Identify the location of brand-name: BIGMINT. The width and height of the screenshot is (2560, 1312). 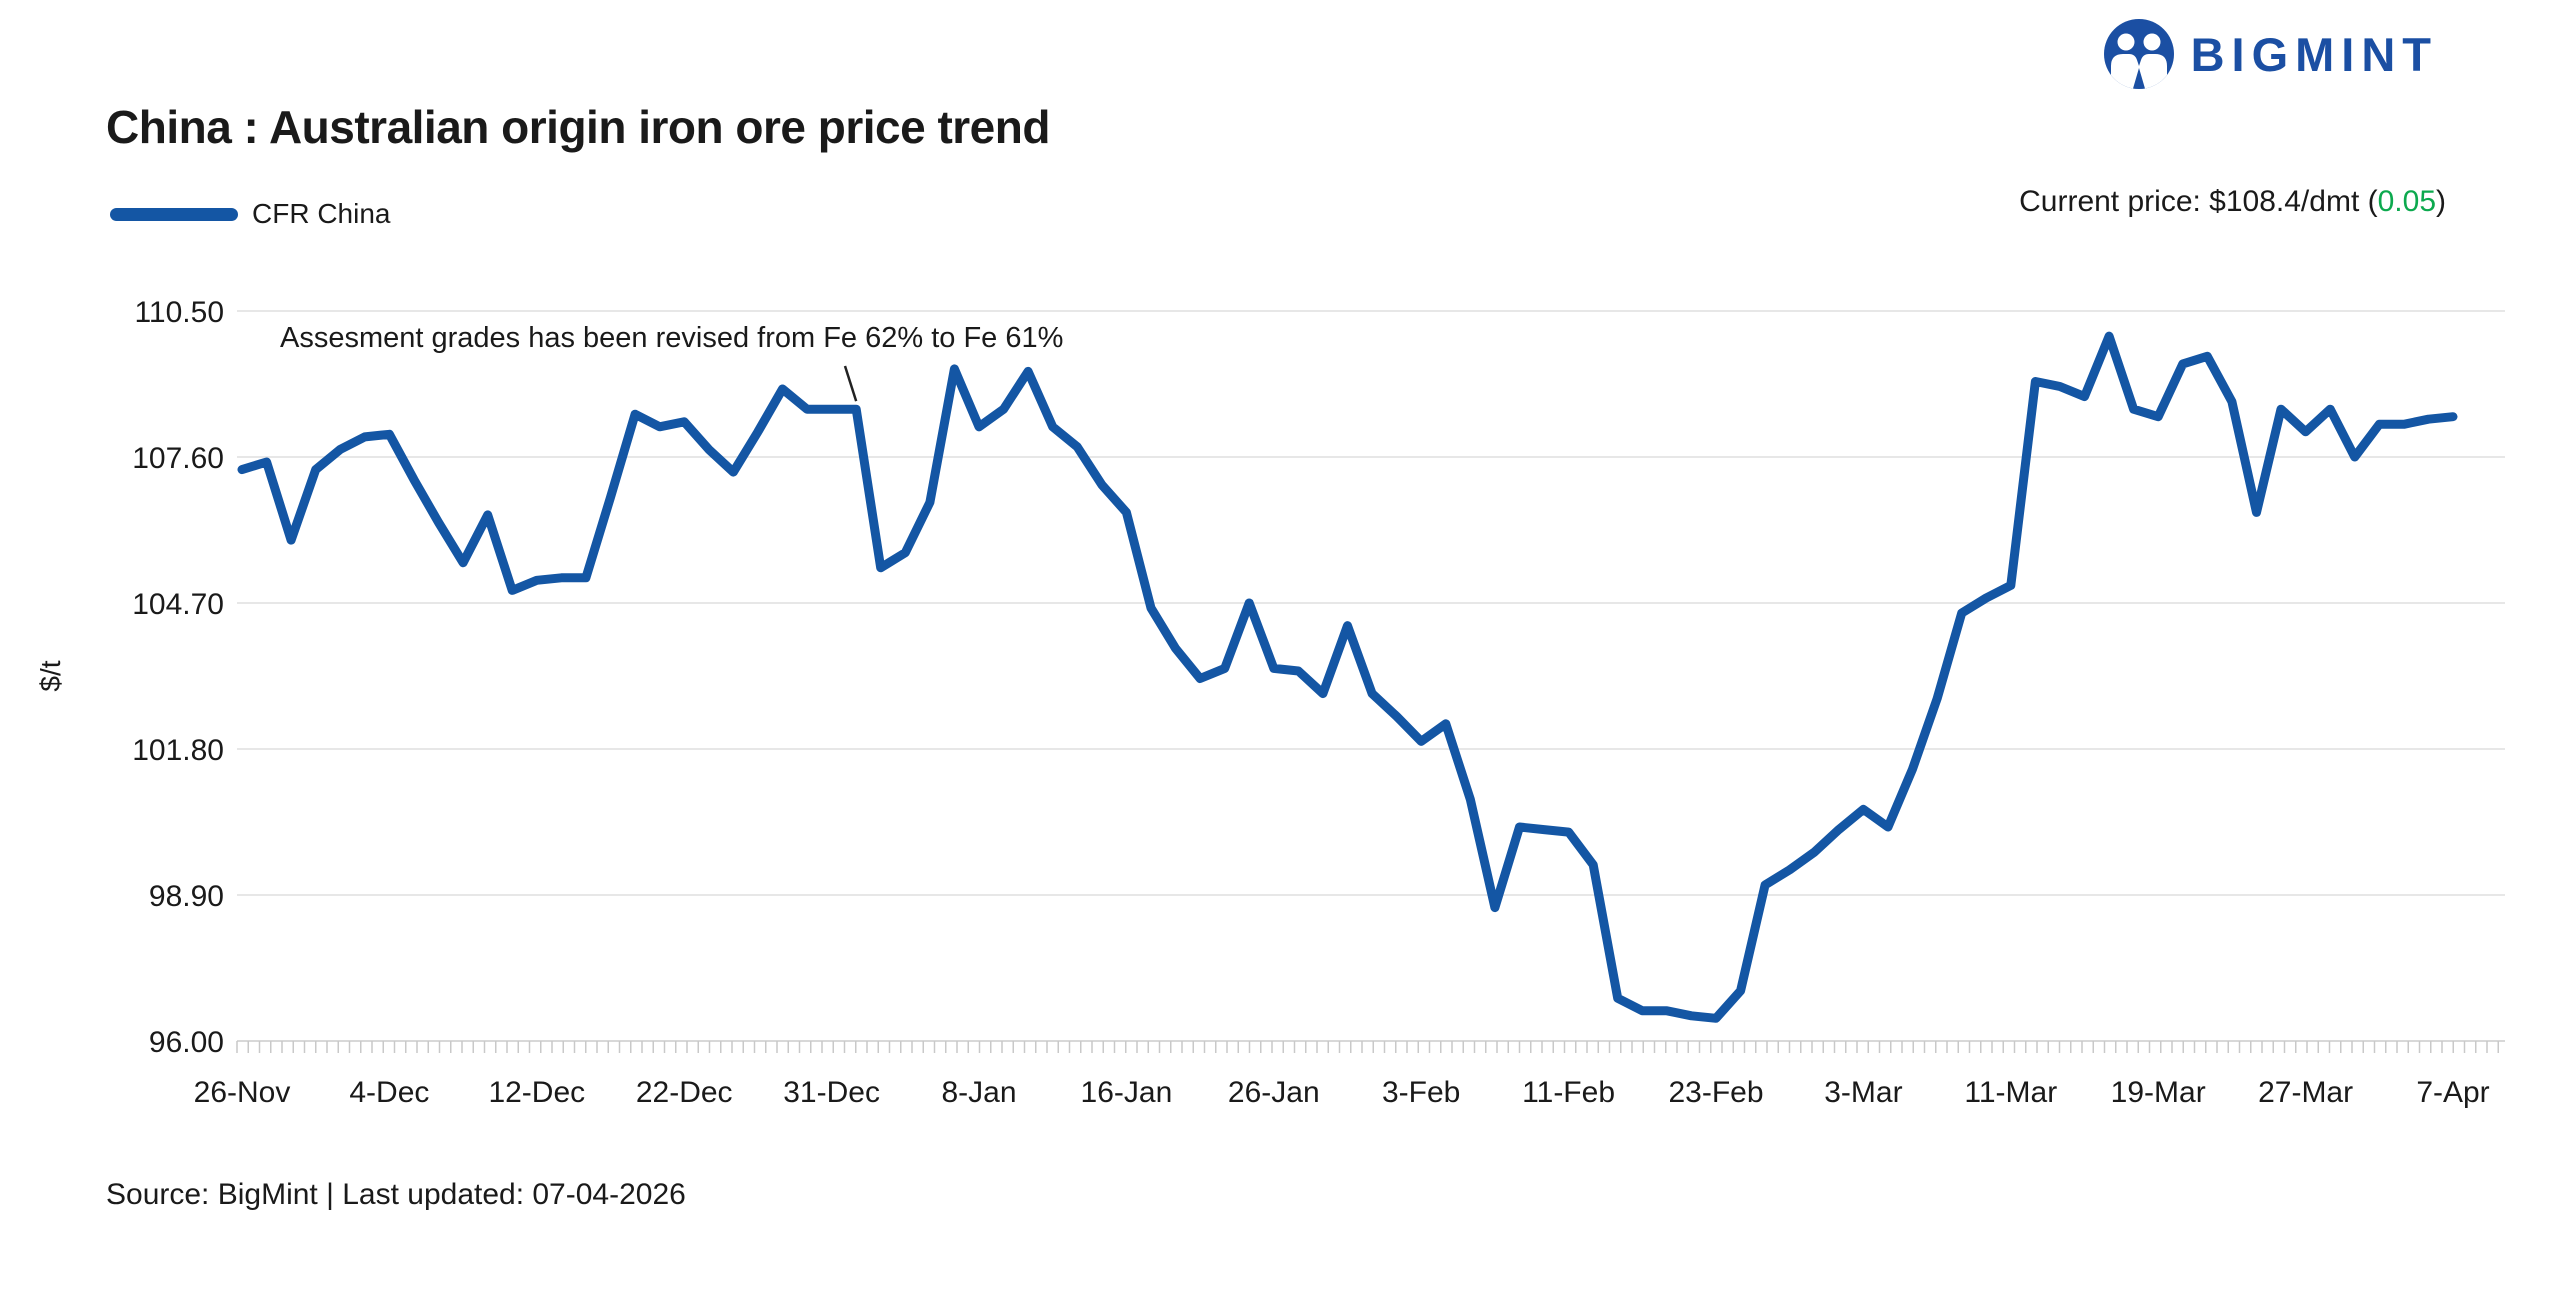
(2314, 54).